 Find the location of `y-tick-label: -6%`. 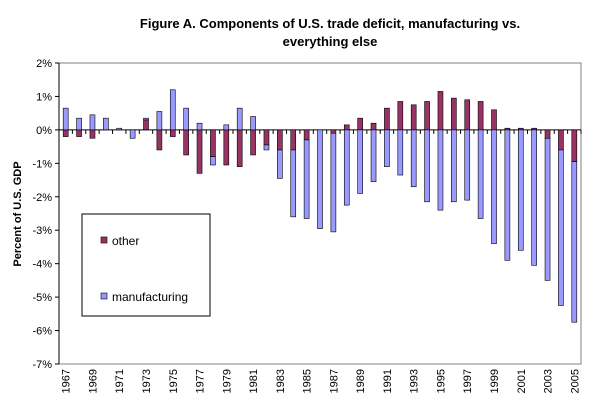

y-tick-label: -6% is located at coordinates (42, 332).